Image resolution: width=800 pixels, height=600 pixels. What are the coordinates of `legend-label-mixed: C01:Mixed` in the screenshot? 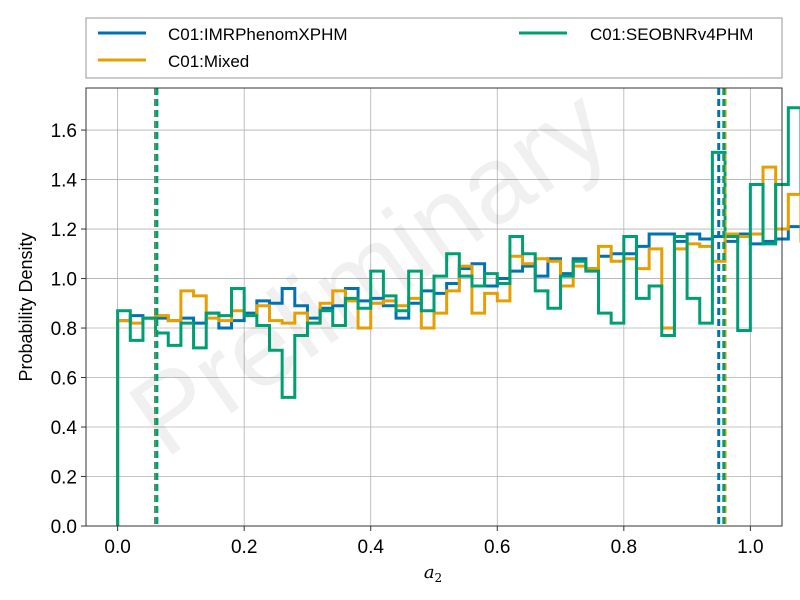 It's located at (208, 61).